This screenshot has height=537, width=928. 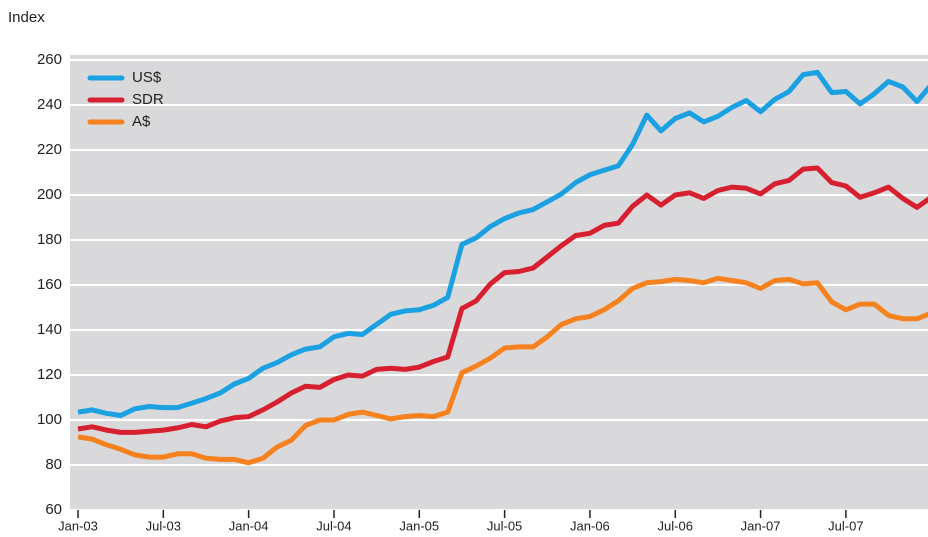 What do you see at coordinates (504, 525) in the screenshot?
I see `x-tick-label: Jul-05` at bounding box center [504, 525].